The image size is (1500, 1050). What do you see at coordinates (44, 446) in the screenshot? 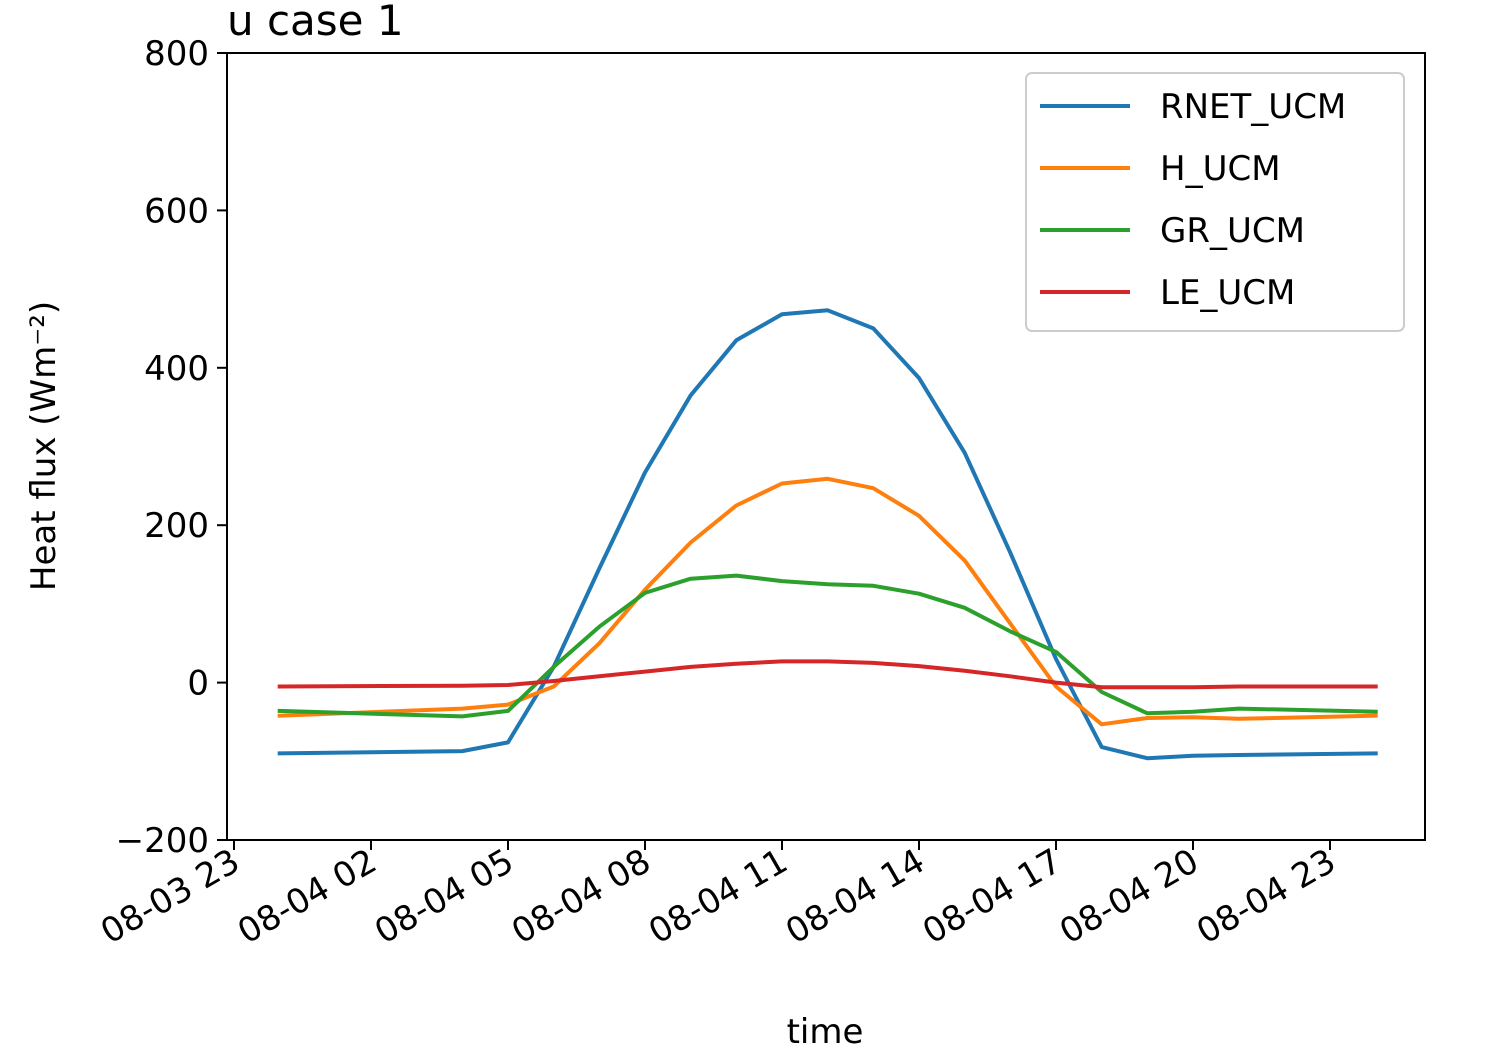
I see `y-axis-label: Heat flux (Wm⁻²)` at bounding box center [44, 446].